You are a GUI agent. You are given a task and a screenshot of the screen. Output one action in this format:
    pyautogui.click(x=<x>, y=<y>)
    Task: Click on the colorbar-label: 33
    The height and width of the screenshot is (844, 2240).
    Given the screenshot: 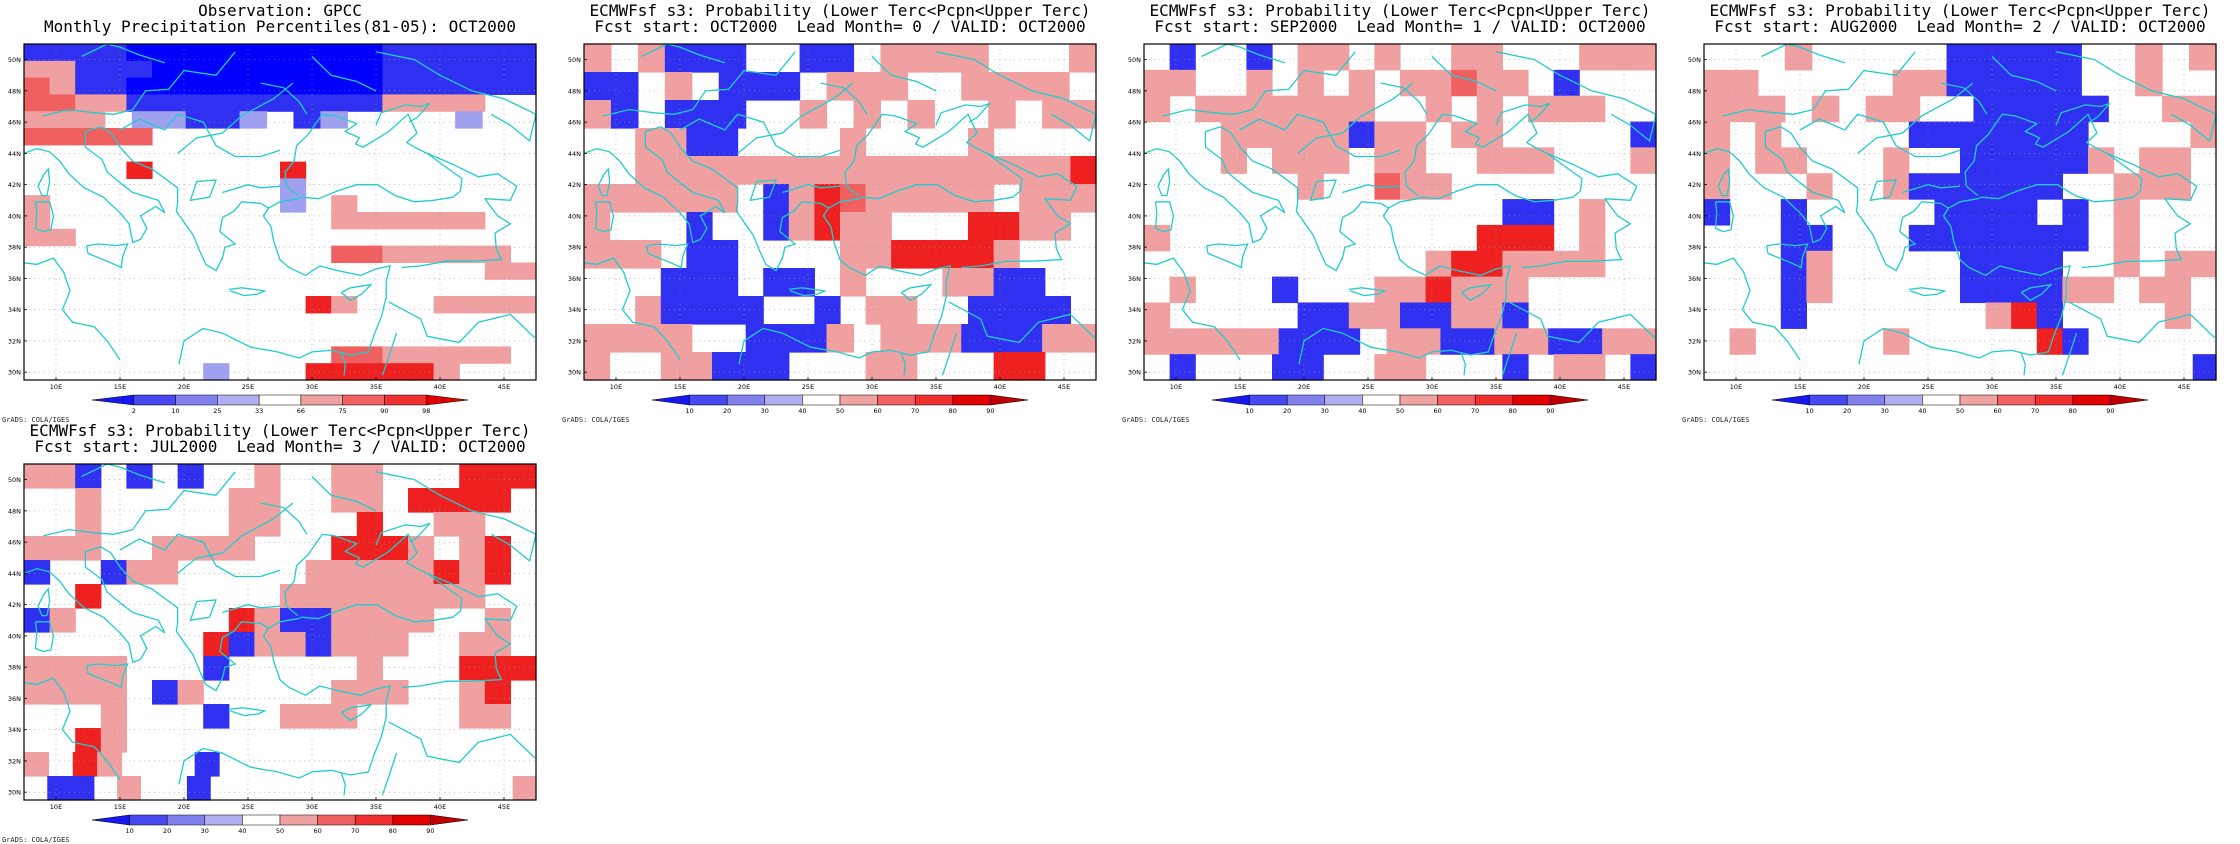 What is the action you would take?
    pyautogui.click(x=259, y=411)
    